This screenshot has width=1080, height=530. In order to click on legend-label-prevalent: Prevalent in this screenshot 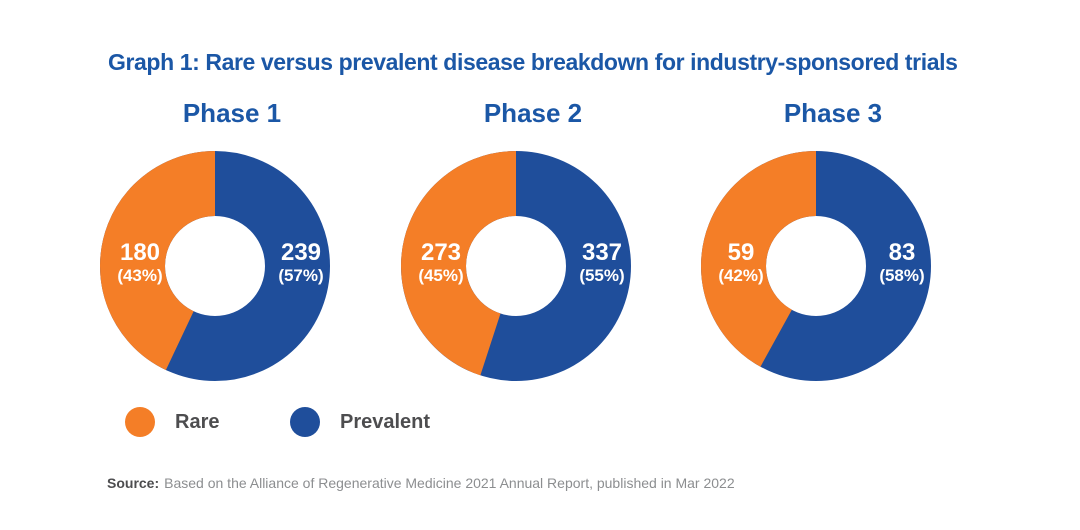, I will do `click(385, 421)`.